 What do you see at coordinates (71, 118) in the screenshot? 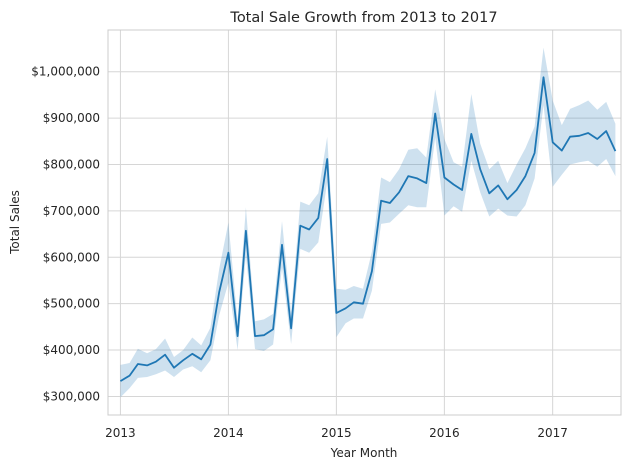
I see `y-tick-label: $900,000` at bounding box center [71, 118].